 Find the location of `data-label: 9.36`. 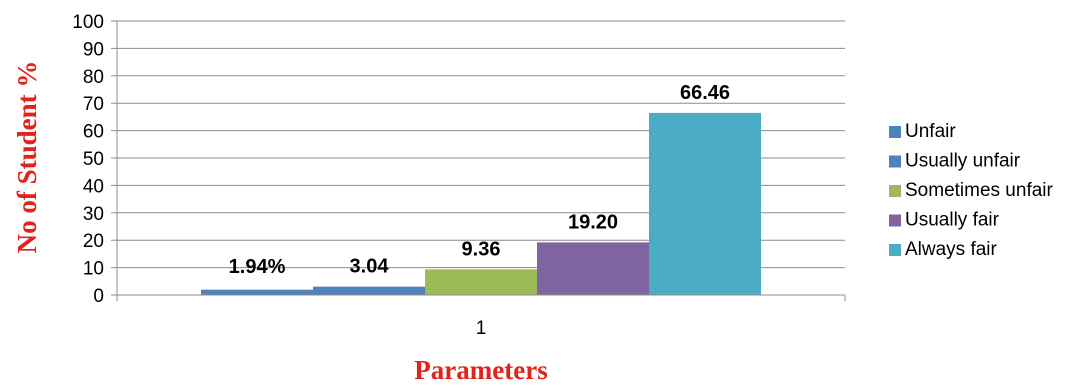

data-label: 9.36 is located at coordinates (481, 249).